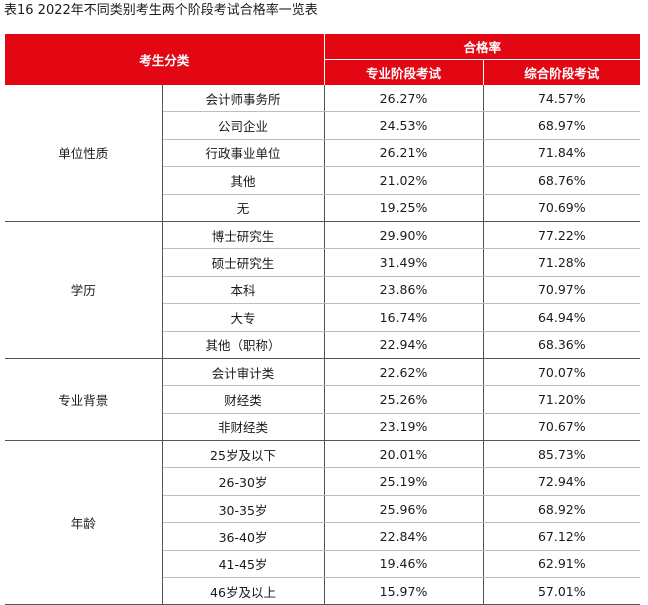 The image size is (648, 605). Describe the element at coordinates (243, 235) in the screenshot. I see `row-label: 博士研究生` at that location.